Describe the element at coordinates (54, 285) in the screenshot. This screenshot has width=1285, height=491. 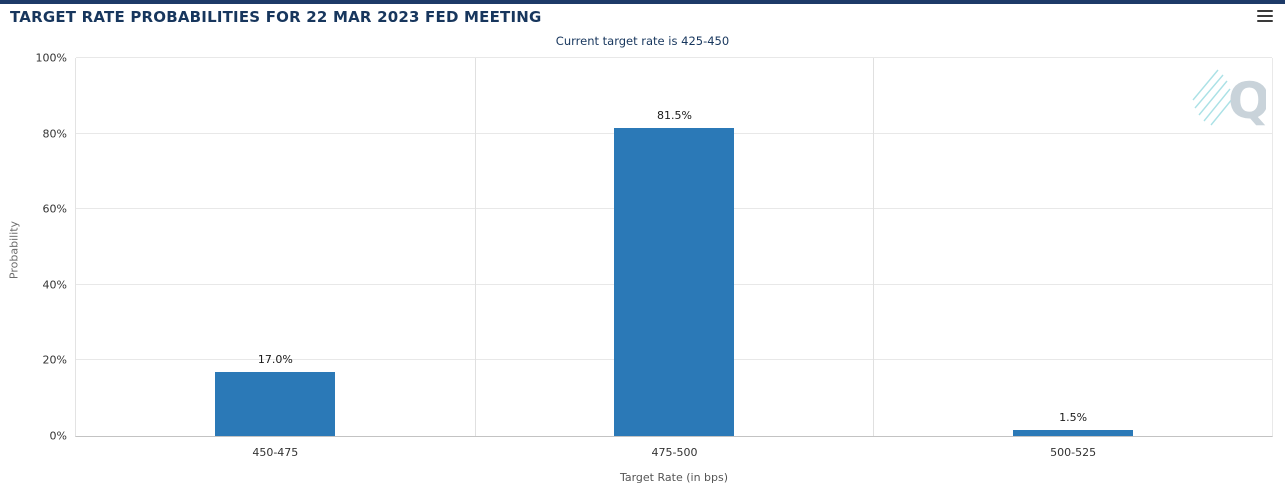
I see `y-tick-label: 40%` at that location.